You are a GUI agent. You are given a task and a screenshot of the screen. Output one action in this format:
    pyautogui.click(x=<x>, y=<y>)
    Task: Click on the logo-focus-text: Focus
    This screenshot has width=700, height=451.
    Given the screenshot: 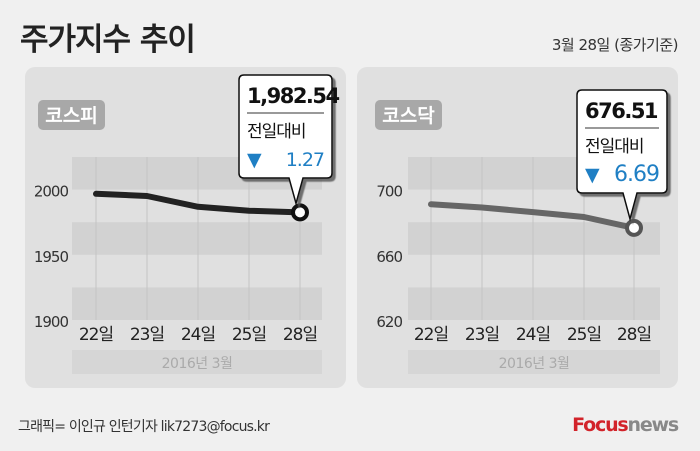 What is the action you would take?
    pyautogui.click(x=600, y=425)
    